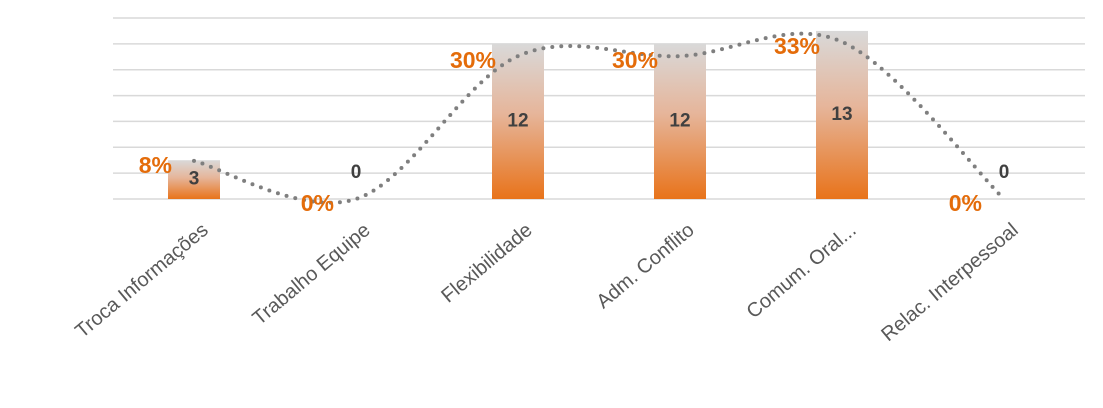 Image resolution: width=1103 pixels, height=408 pixels. I want to click on x-tick-label: Relac. Interpessoal, so click(949, 282).